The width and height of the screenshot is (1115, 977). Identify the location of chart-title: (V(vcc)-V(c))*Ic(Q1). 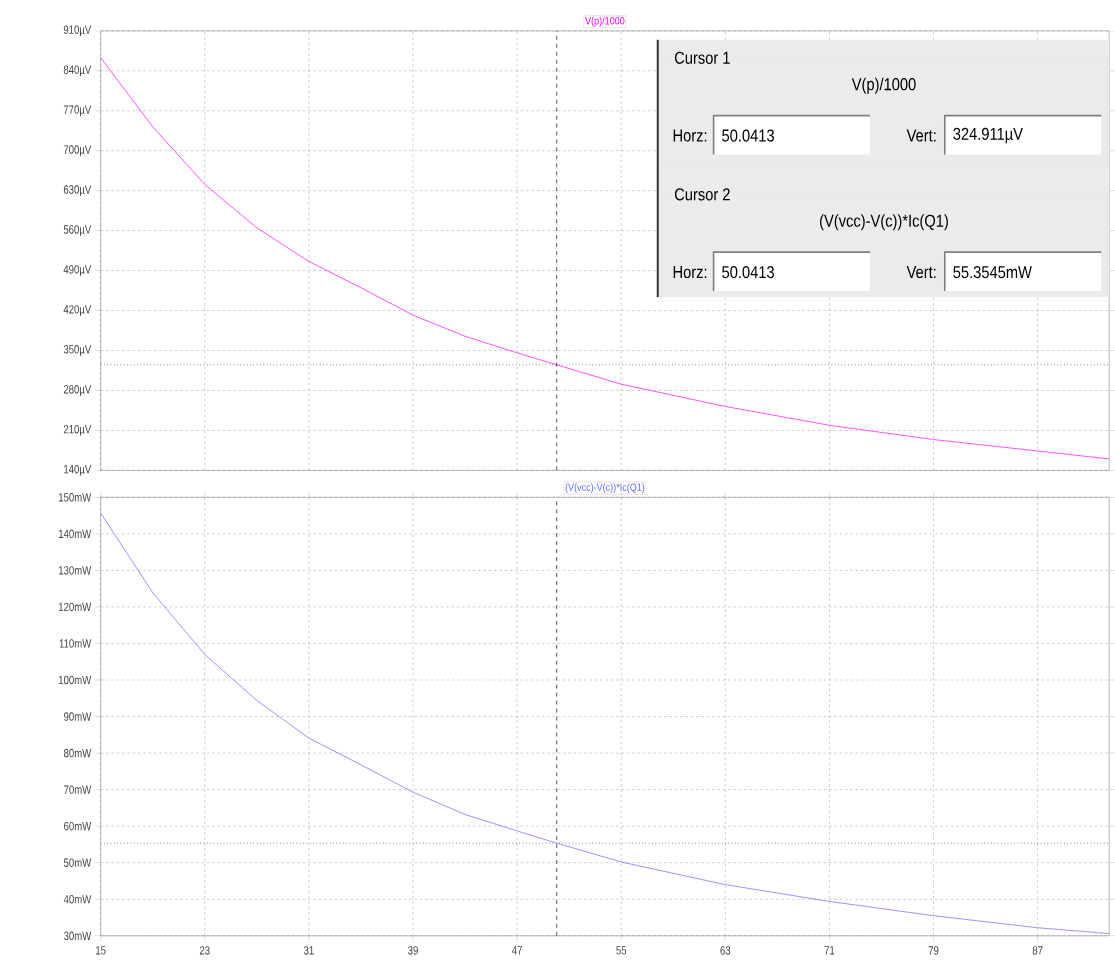
(605, 488).